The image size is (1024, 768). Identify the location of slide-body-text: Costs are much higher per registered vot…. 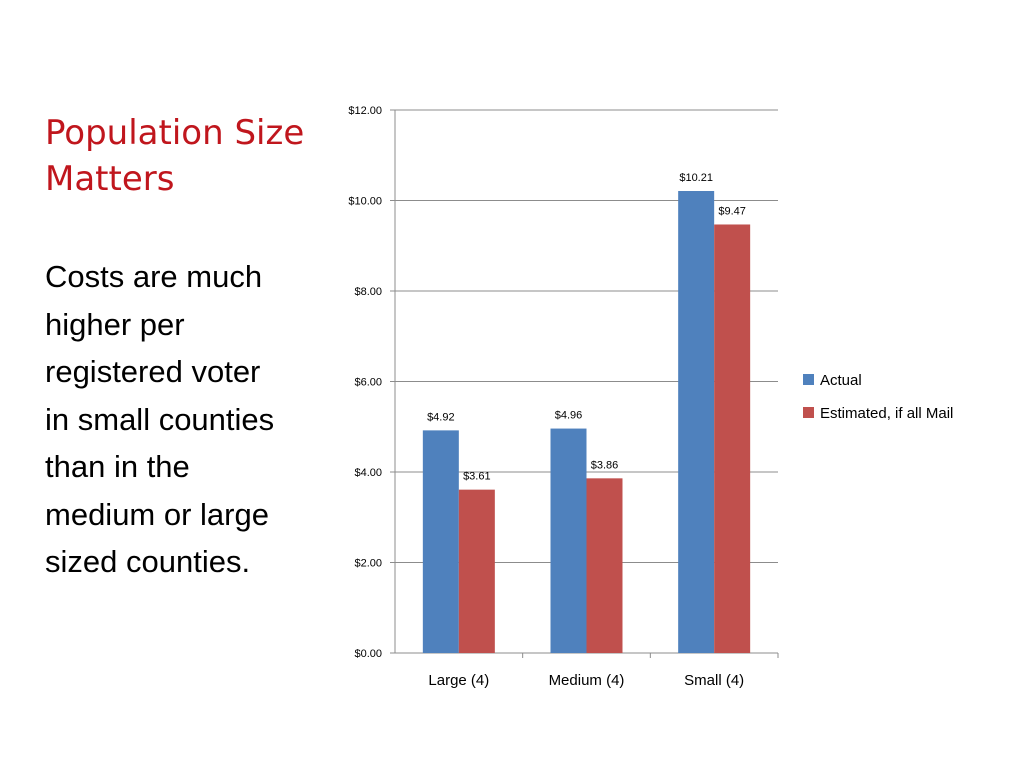
(190, 419).